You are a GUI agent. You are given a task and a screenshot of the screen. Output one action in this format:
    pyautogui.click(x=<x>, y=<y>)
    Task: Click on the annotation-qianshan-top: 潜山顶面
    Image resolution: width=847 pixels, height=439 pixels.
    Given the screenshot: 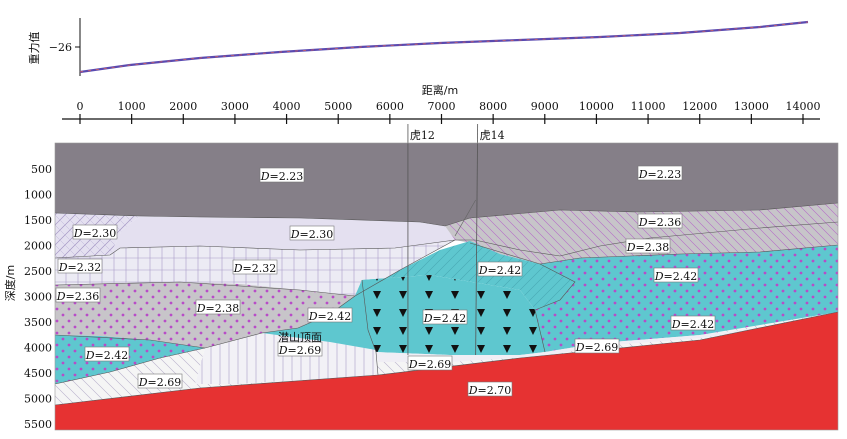 What is the action you would take?
    pyautogui.click(x=300, y=337)
    